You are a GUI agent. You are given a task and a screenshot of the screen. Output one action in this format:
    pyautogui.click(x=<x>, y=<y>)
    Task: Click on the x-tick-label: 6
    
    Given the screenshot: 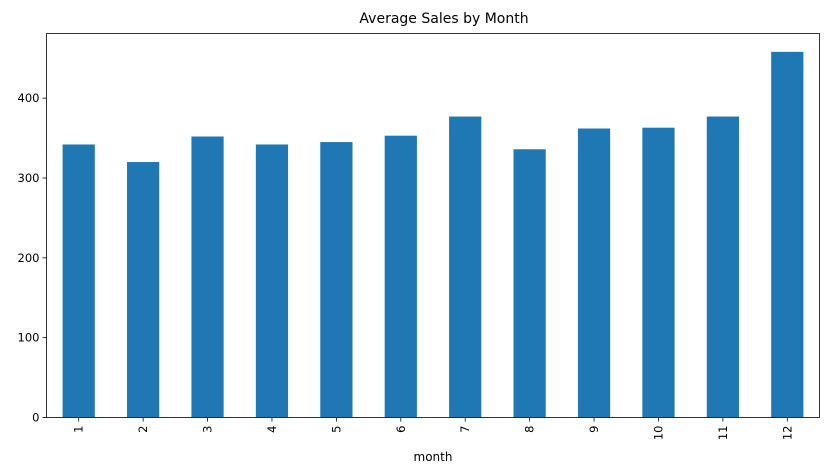 What is the action you would take?
    pyautogui.click(x=401, y=429)
    